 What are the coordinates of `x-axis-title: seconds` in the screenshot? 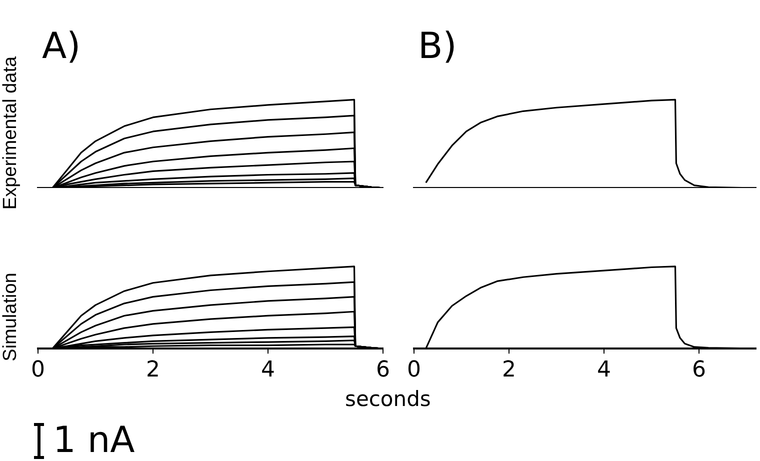 It's located at (388, 399).